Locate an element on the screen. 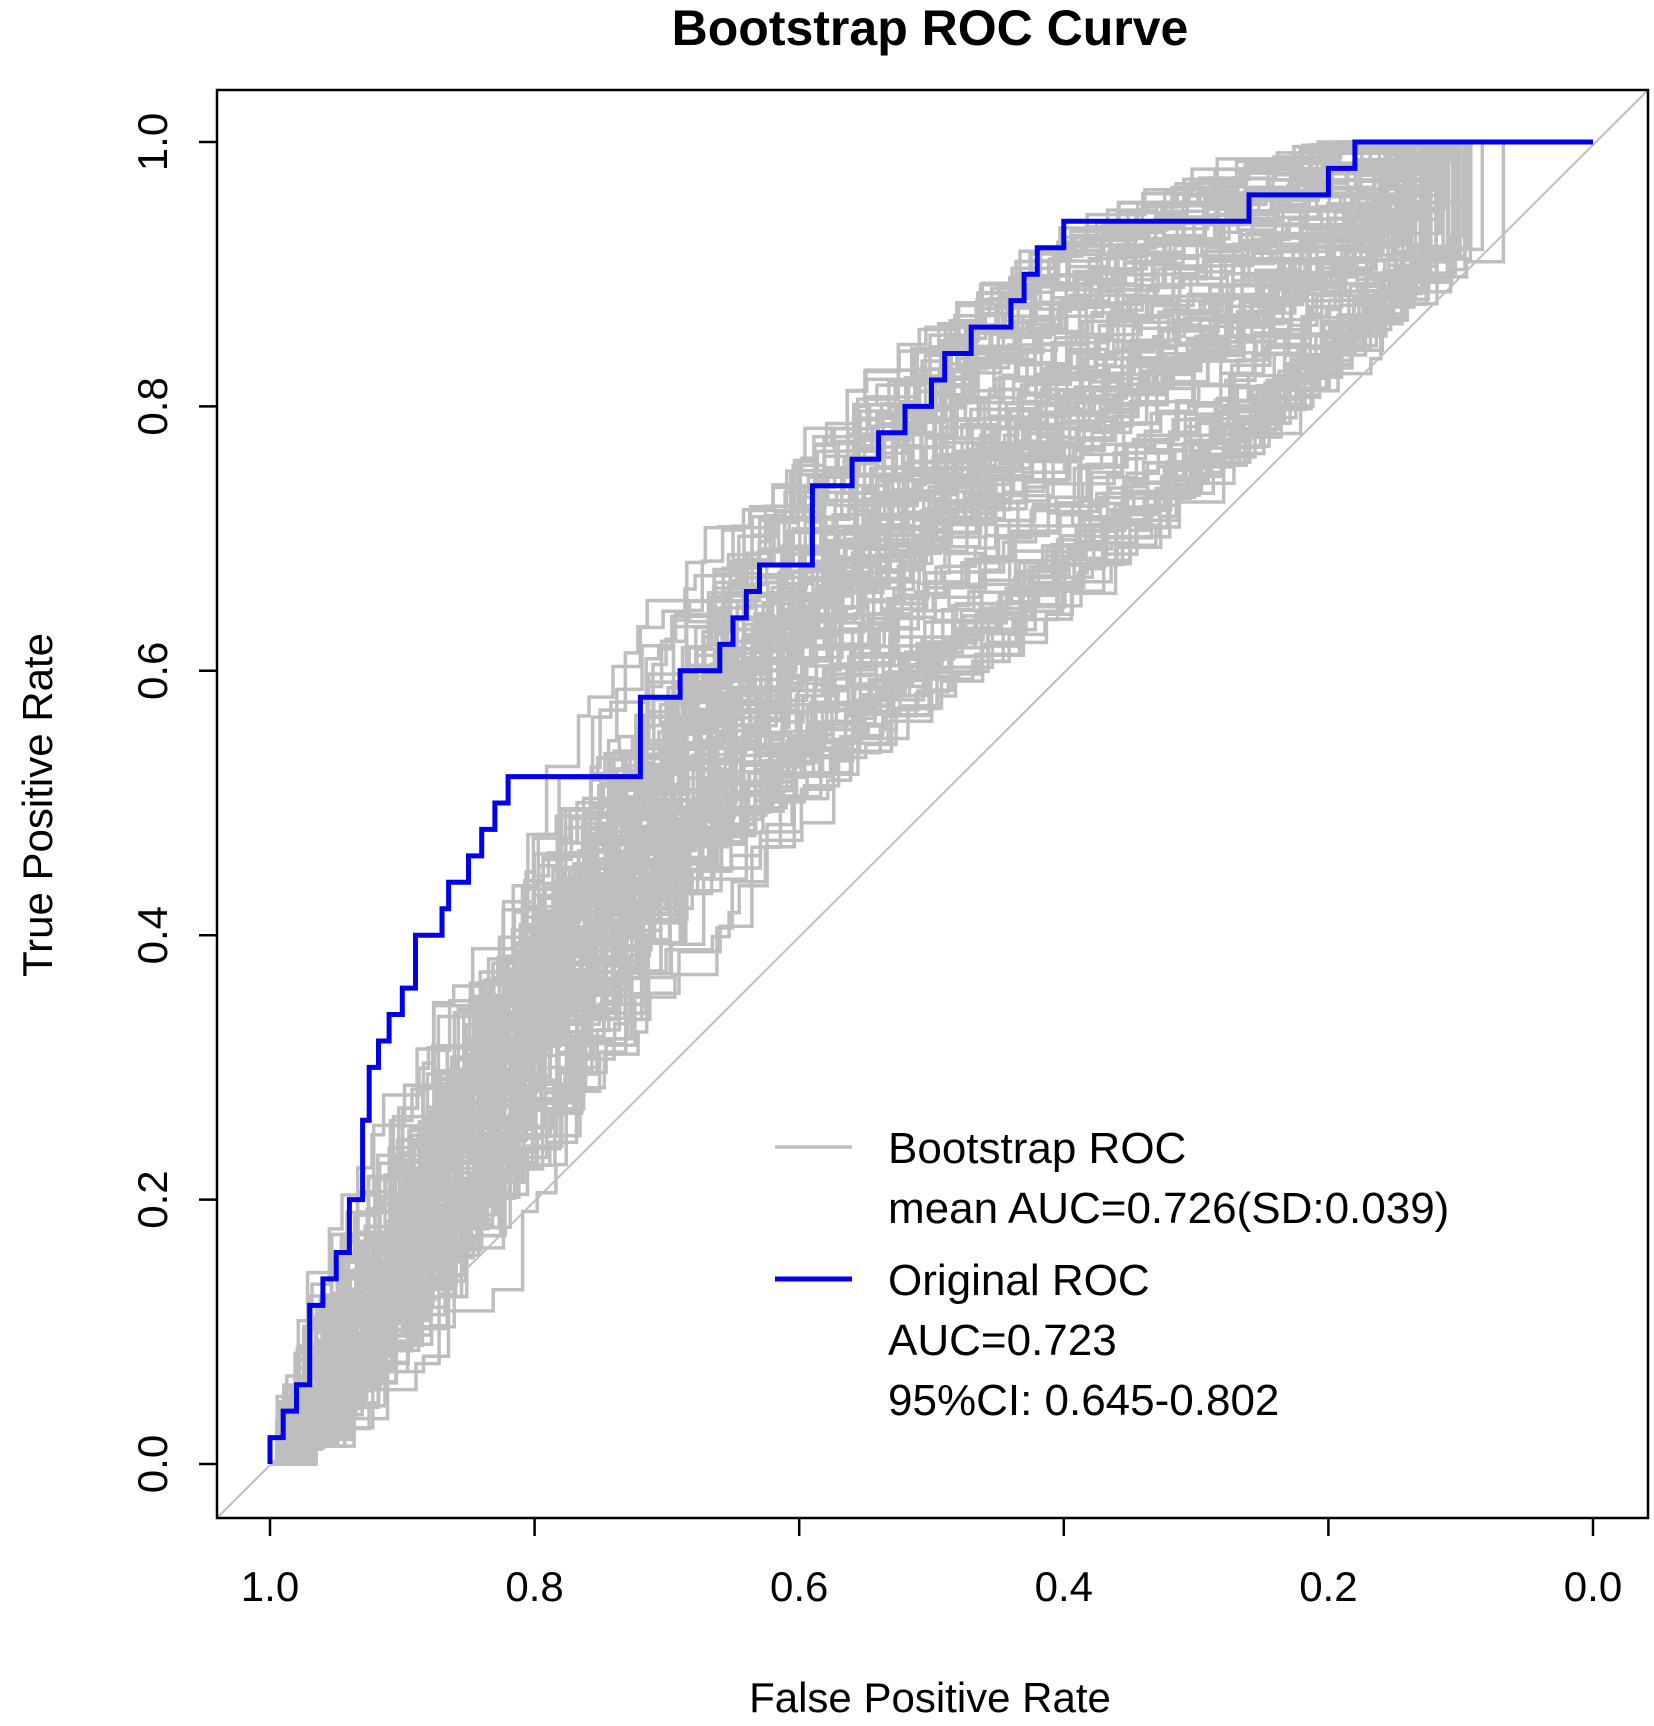 This screenshot has height=1726, width=1654. x-tick-label: 0.0 is located at coordinates (1593, 1586).